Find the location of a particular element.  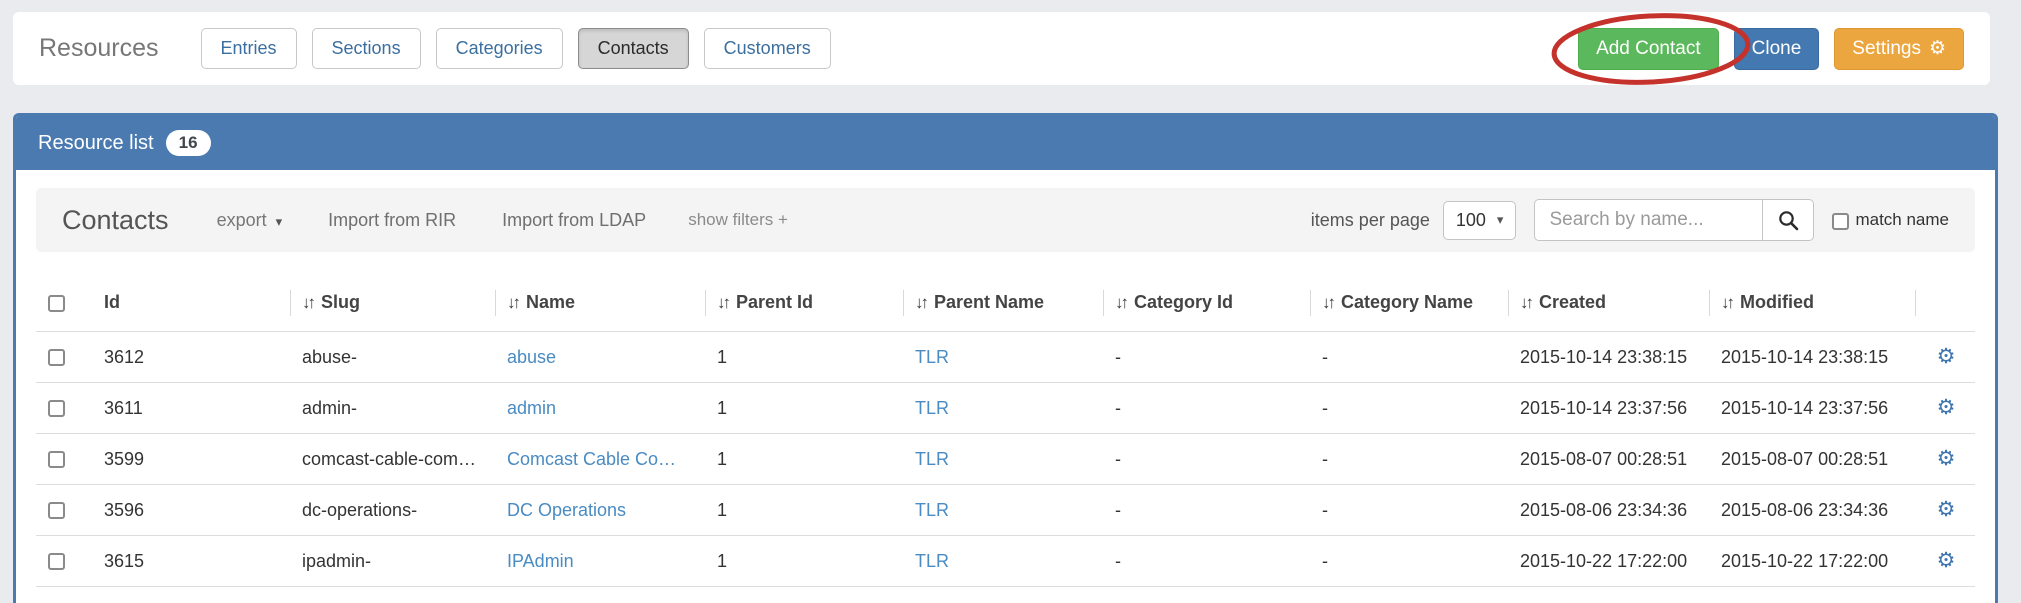

clone-button: Clone is located at coordinates (1776, 48).